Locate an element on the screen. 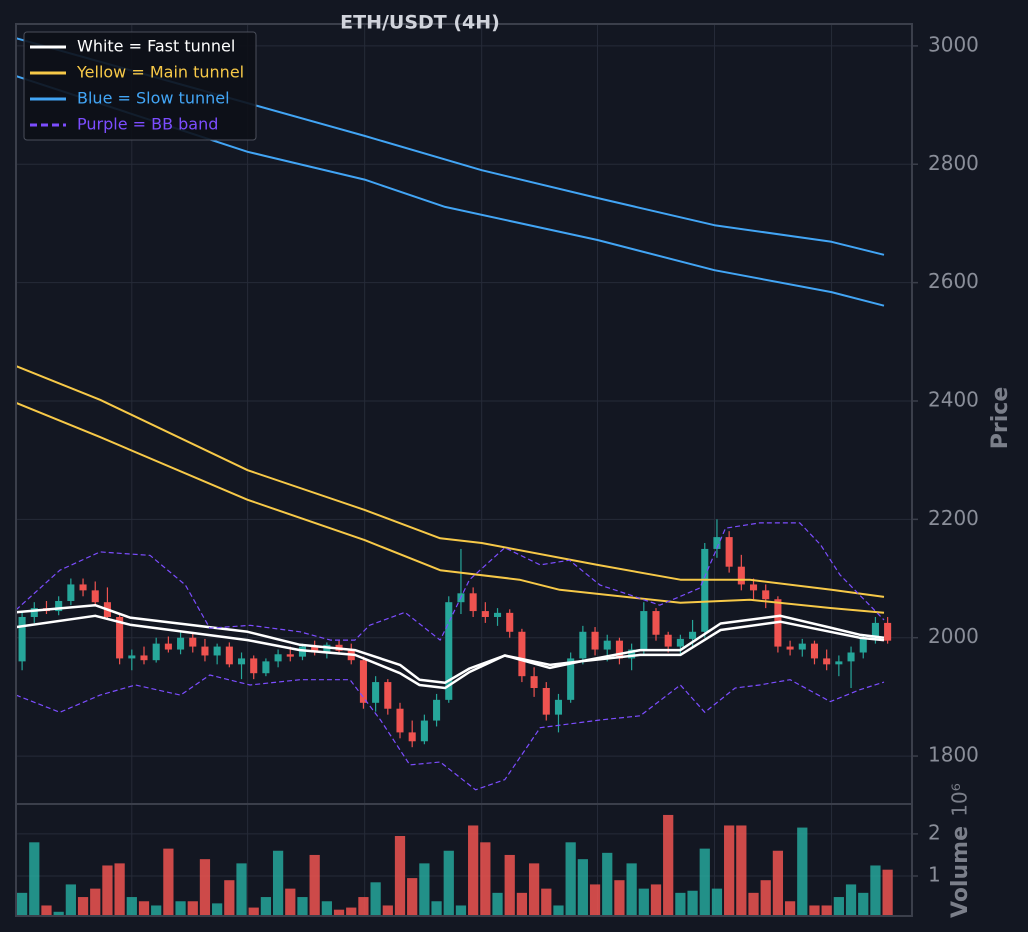 Image resolution: width=1028 pixels, height=932 pixels. volume-axis-label: Volume is located at coordinates (960, 872).